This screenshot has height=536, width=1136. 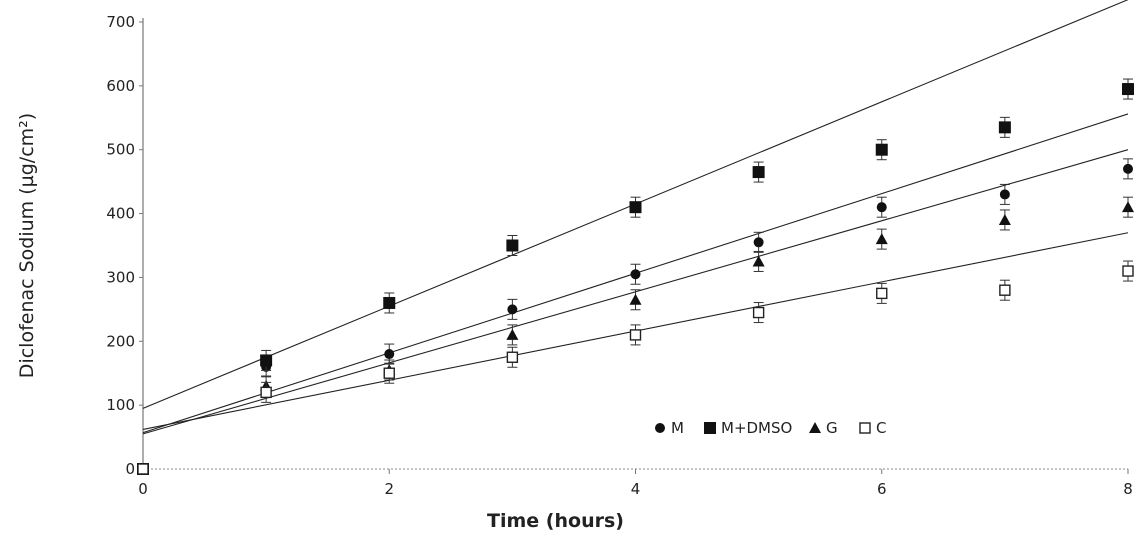 What do you see at coordinates (555, 521) in the screenshot?
I see `x-axis-title: Time (hours)` at bounding box center [555, 521].